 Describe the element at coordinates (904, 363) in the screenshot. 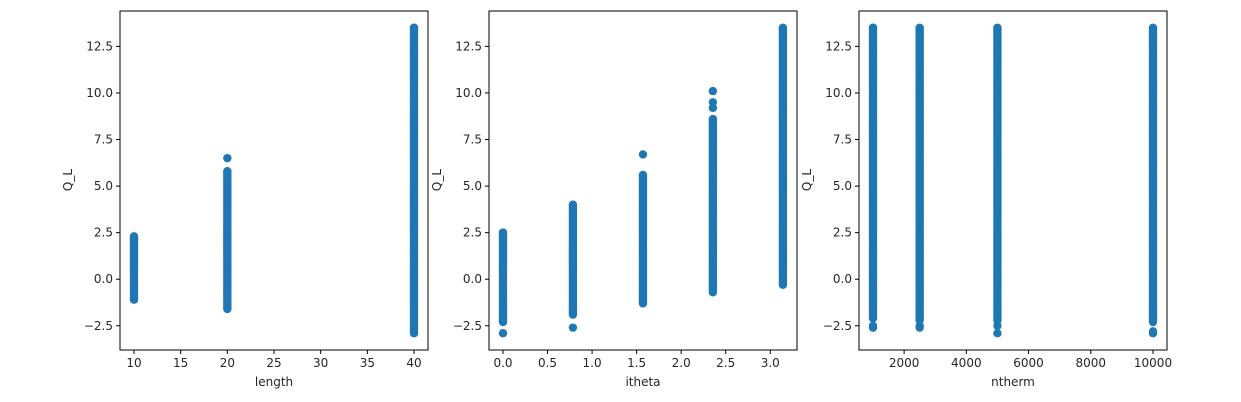

I see `x-tick-label: 2000` at that location.